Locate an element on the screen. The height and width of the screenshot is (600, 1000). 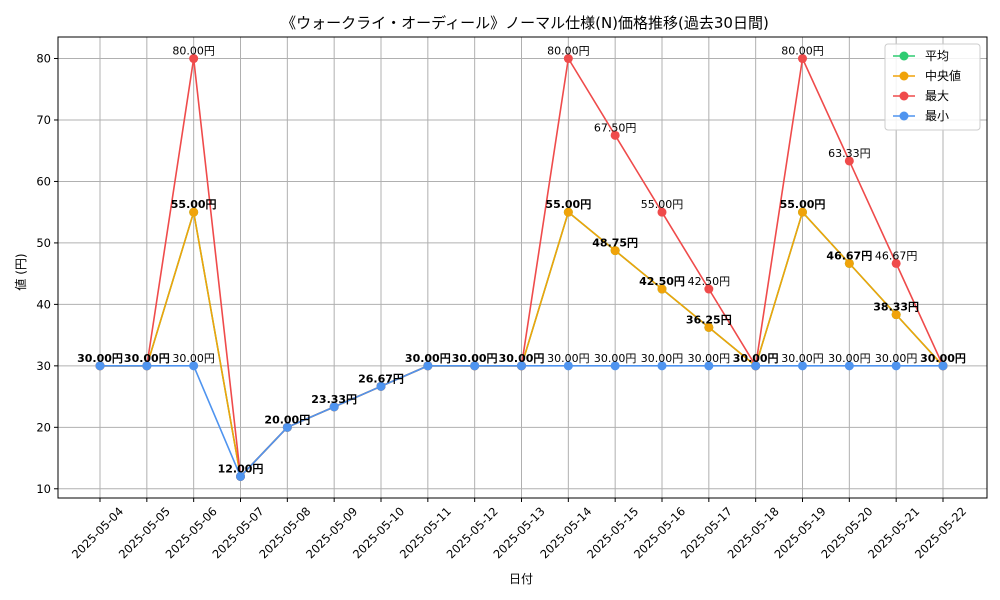
data-label-max: 63.33円 is located at coordinates (849, 153).